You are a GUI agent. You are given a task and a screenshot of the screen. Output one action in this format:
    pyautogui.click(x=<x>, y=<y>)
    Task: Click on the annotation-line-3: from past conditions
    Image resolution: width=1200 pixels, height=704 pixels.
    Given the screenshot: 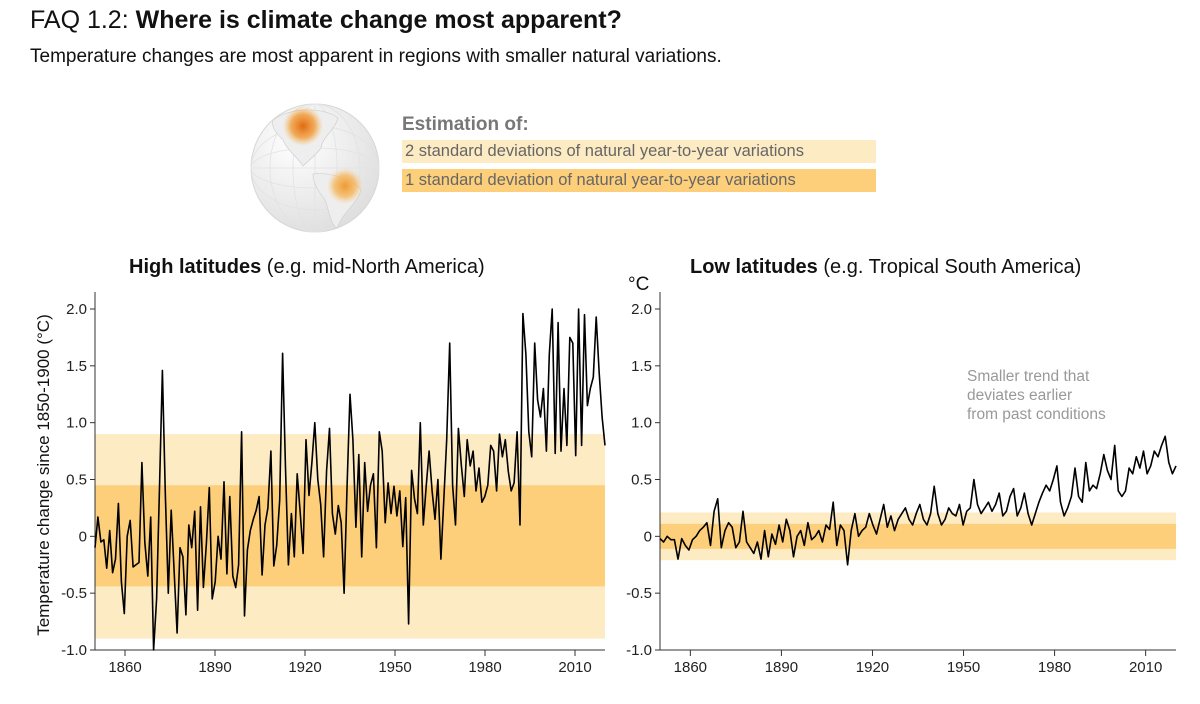 What is the action you would take?
    pyautogui.click(x=1036, y=414)
    